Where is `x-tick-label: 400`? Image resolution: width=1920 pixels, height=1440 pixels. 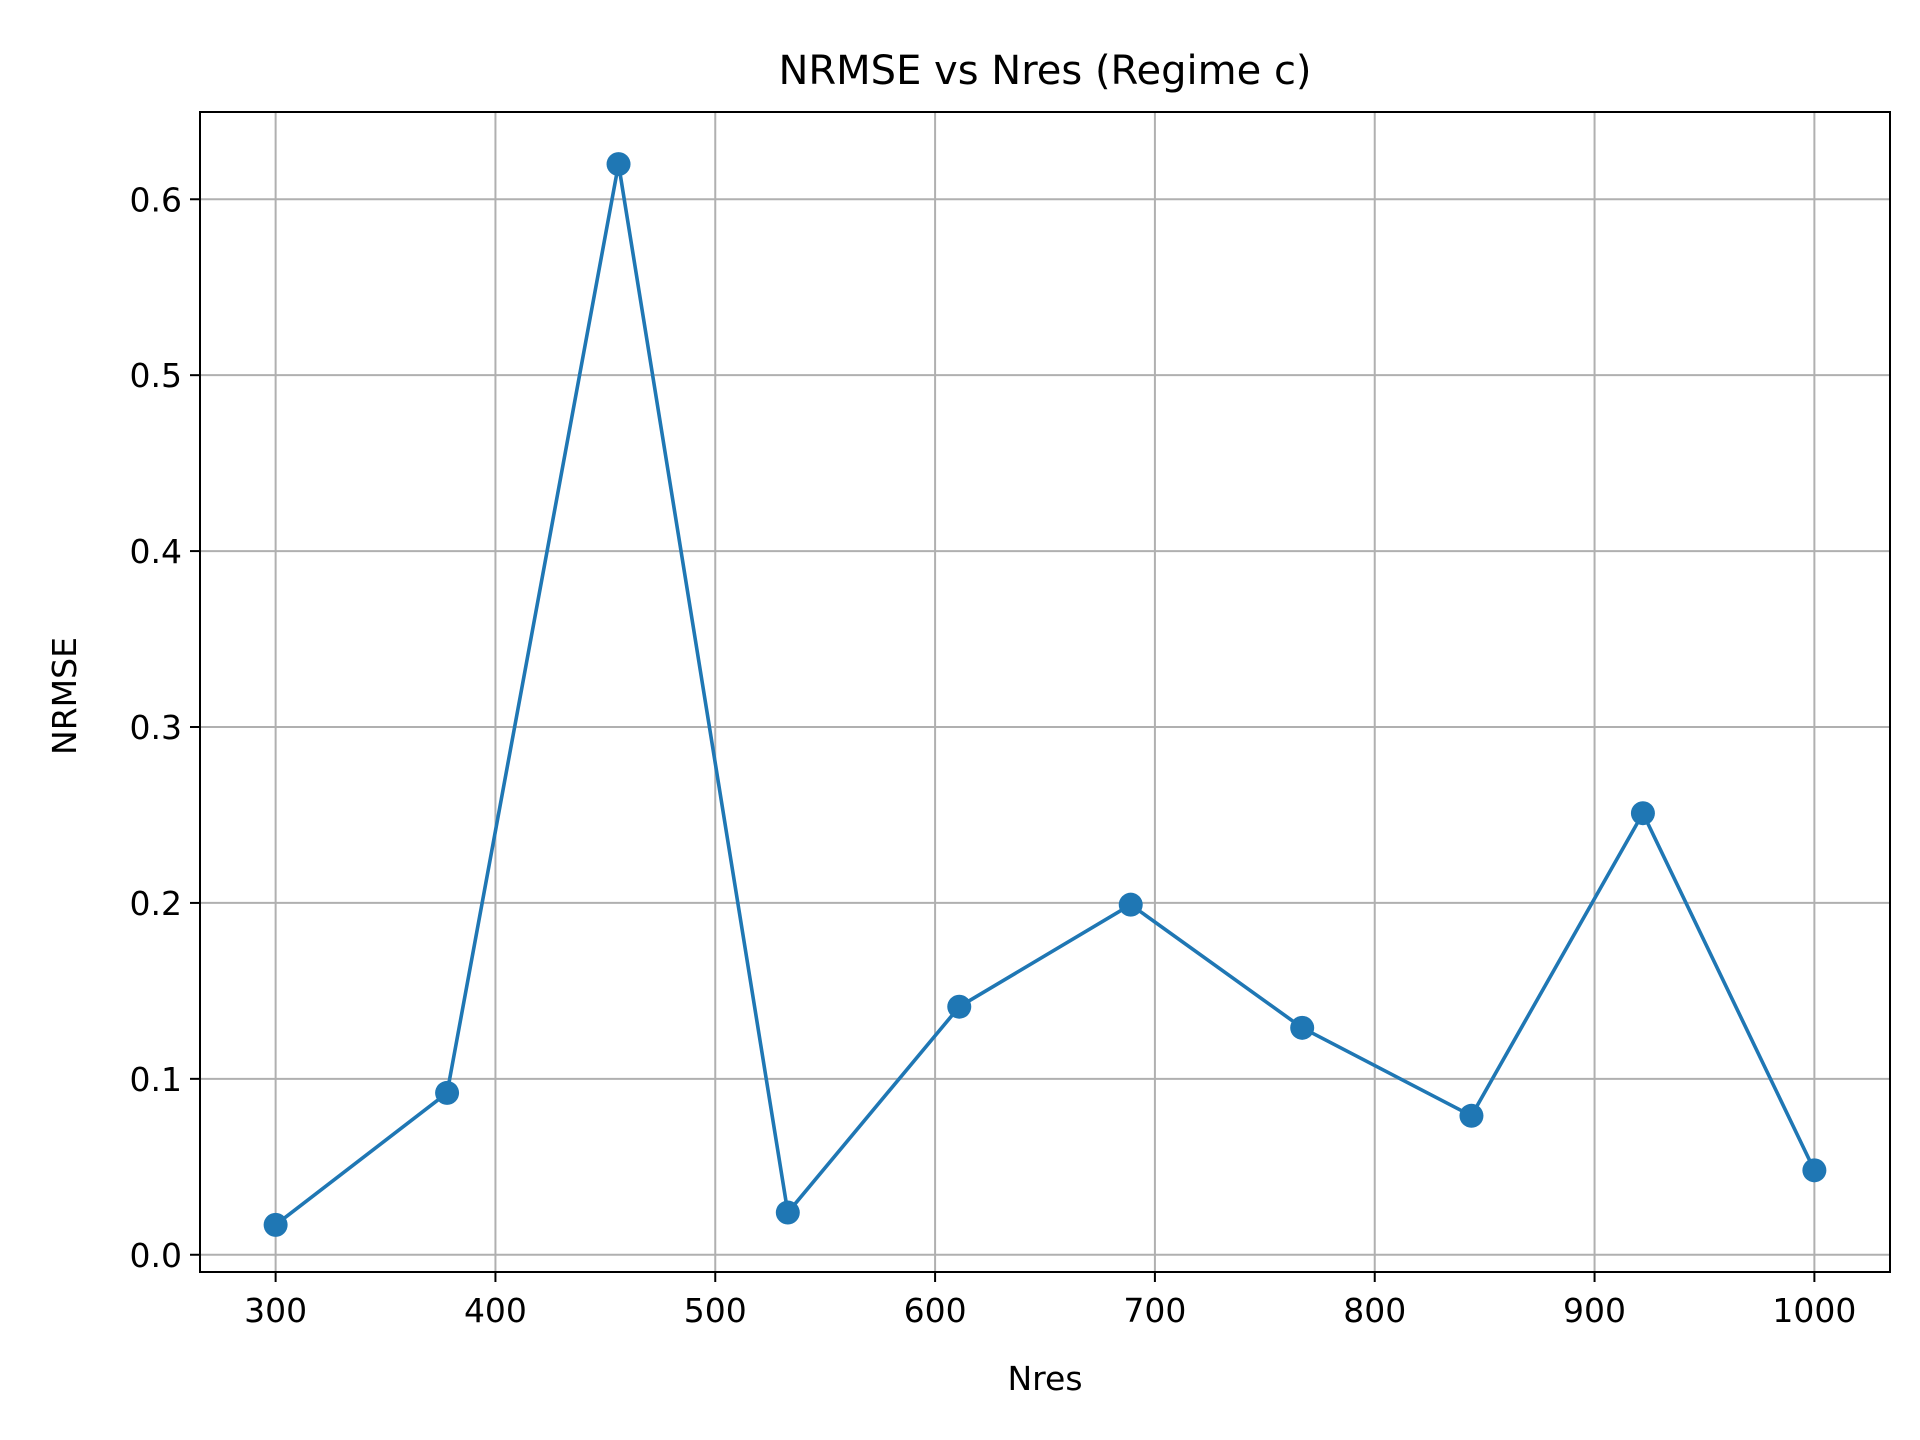 x-tick-label: 400 is located at coordinates (495, 1310).